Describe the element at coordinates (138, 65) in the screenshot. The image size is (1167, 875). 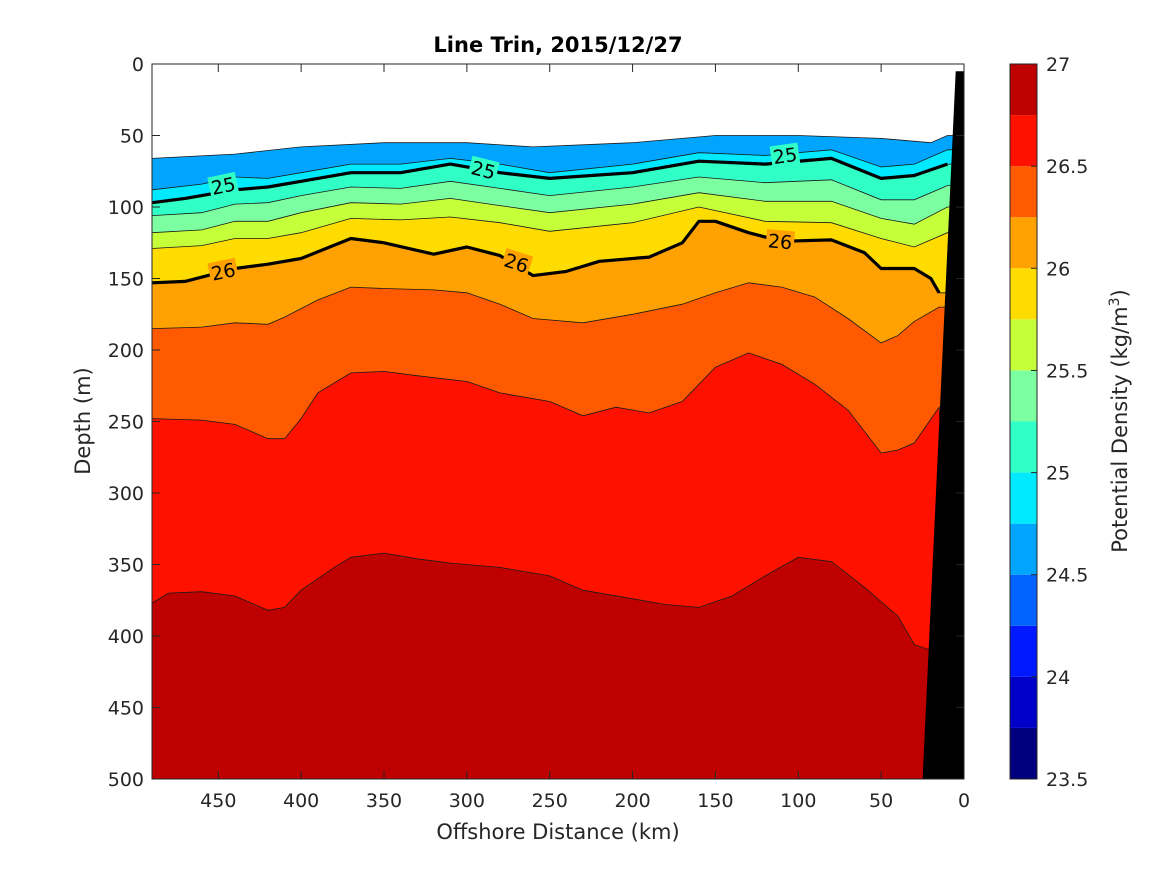
I see `y-tick-label: 0` at that location.